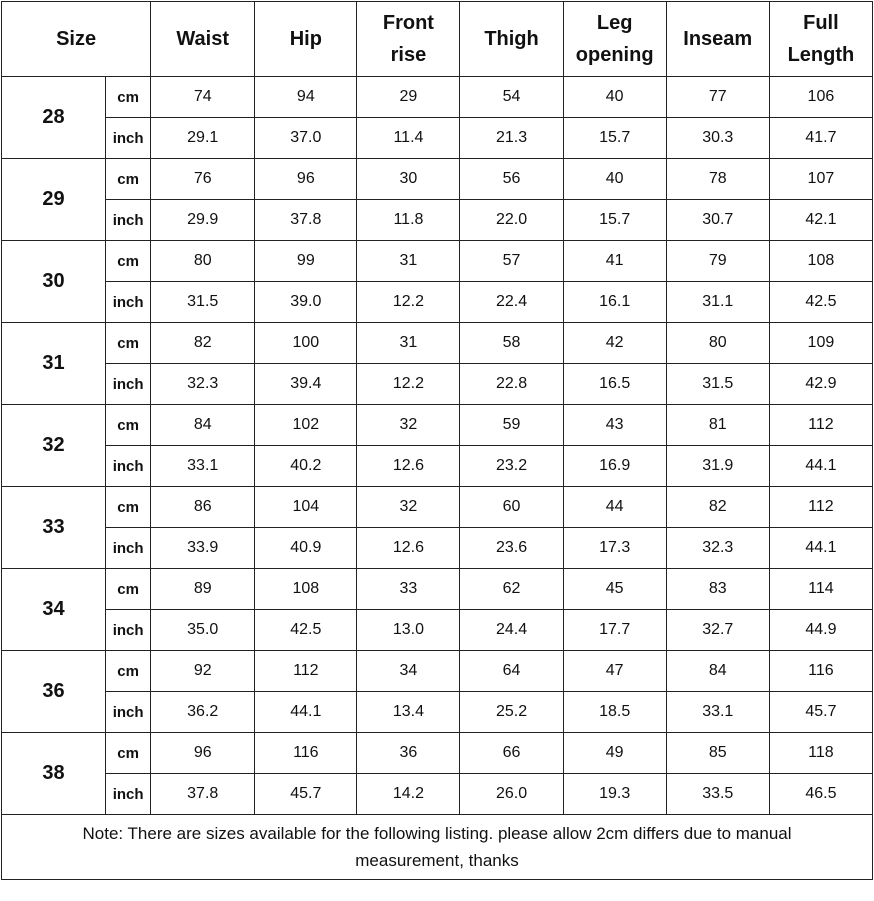 The height and width of the screenshot is (901, 874). Describe the element at coordinates (306, 343) in the screenshot. I see `measurement-cell: 100` at that location.